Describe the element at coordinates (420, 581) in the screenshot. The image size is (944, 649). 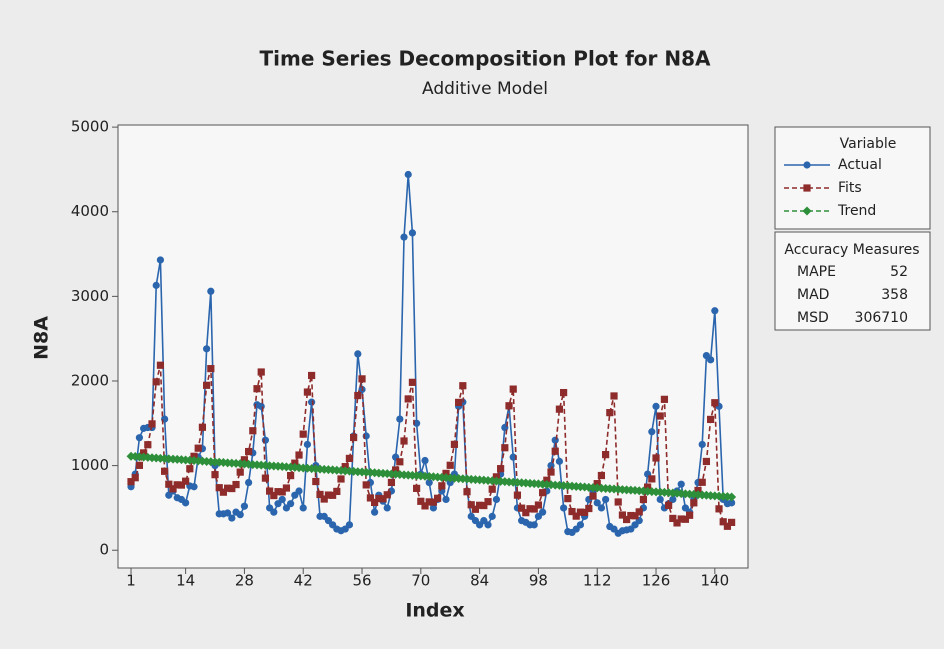
I see `x-tick-label: 70` at that location.